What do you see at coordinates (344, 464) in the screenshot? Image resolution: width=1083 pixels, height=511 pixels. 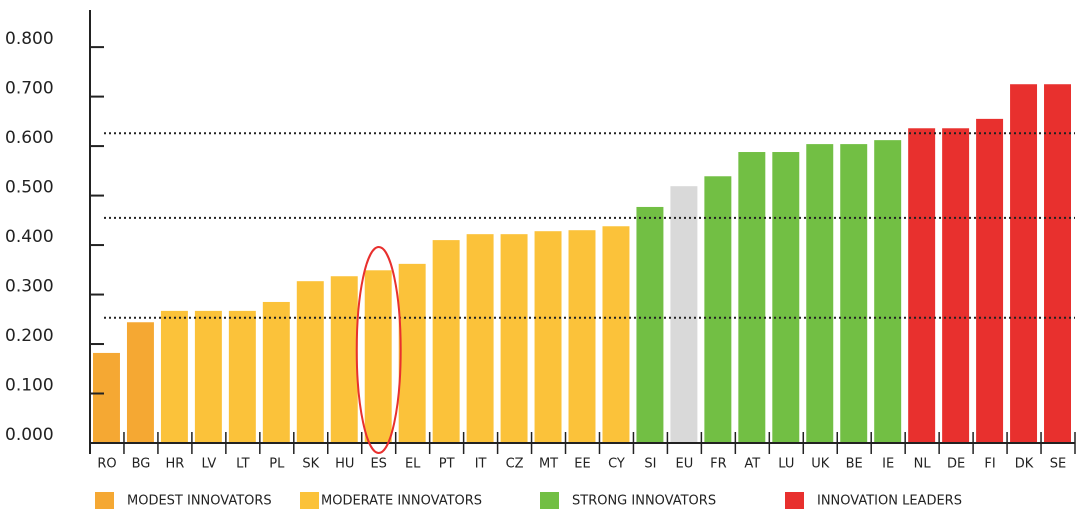 I see `x-tick-label: HU` at bounding box center [344, 464].